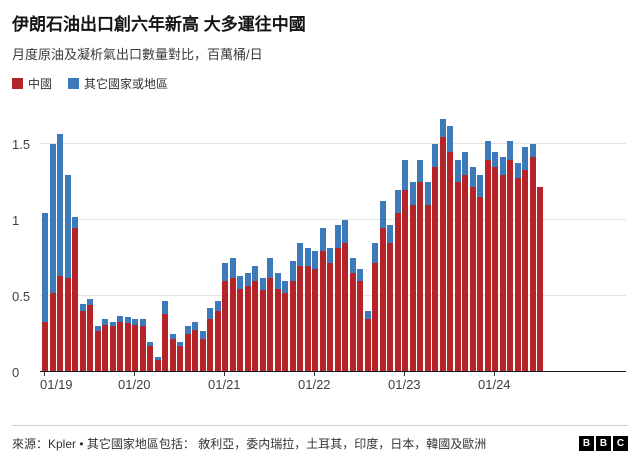  What do you see at coordinates (17, 83) in the screenshot?
I see `legend-swatch-china` at bounding box center [17, 83].